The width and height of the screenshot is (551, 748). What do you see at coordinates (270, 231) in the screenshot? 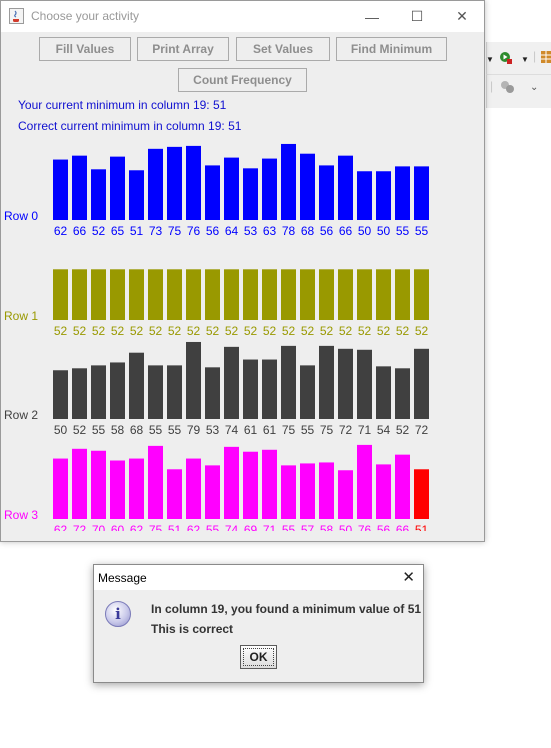
I see `bar-value-label: 63` at bounding box center [270, 231].